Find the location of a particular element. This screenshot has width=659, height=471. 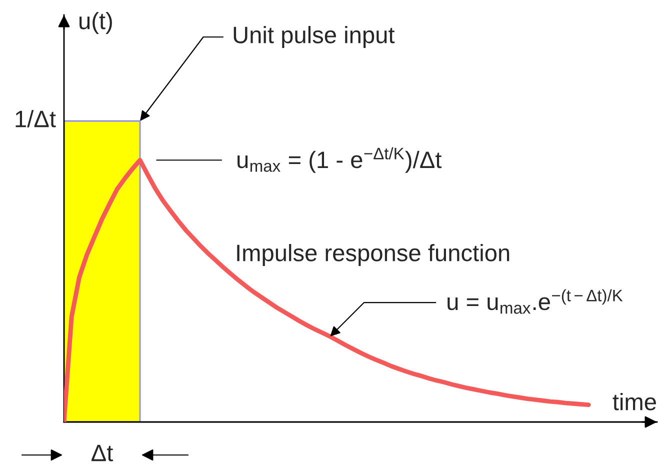

text: 1/Δt is located at coordinates (36, 119).